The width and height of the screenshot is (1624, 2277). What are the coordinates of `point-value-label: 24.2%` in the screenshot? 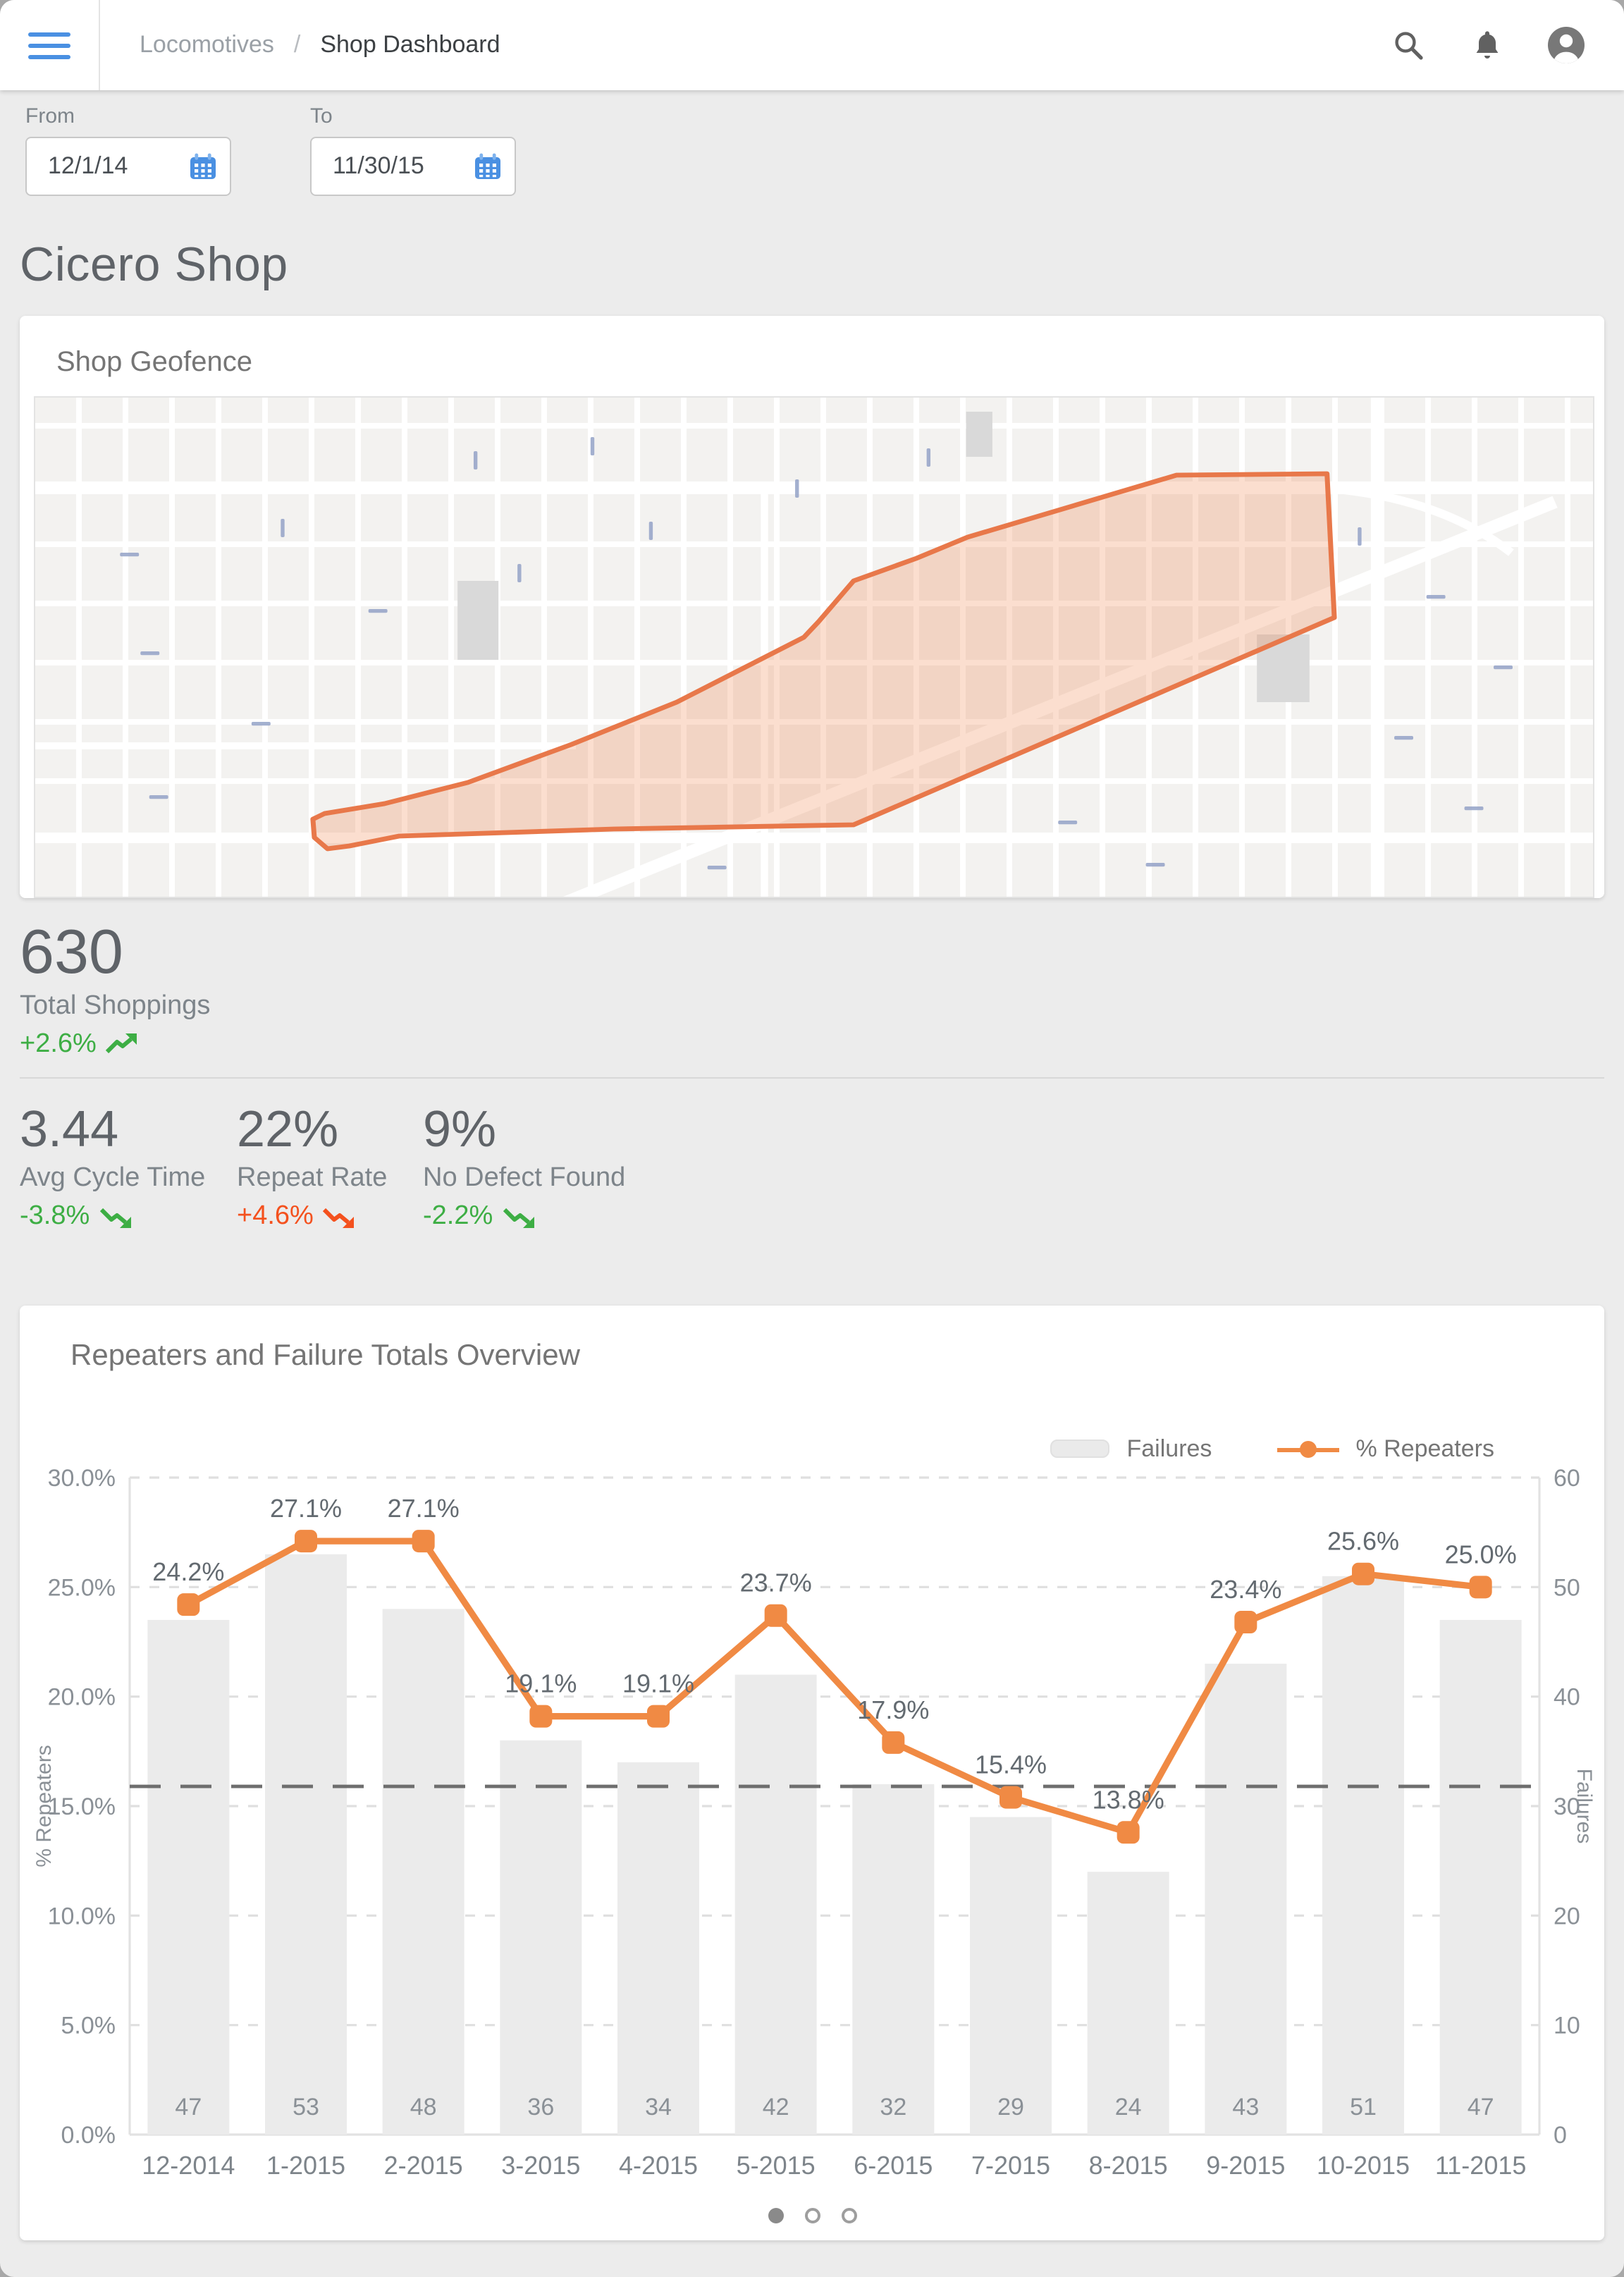 It's located at (188, 1571).